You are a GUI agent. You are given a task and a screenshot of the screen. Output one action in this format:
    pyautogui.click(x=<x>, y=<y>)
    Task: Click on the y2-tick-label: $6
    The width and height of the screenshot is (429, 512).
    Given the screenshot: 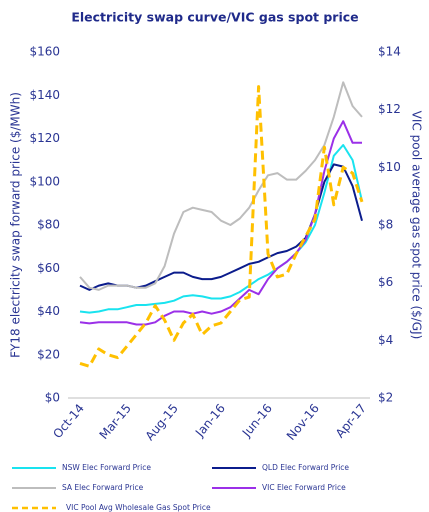 What is the action you would take?
    pyautogui.click(x=385, y=282)
    